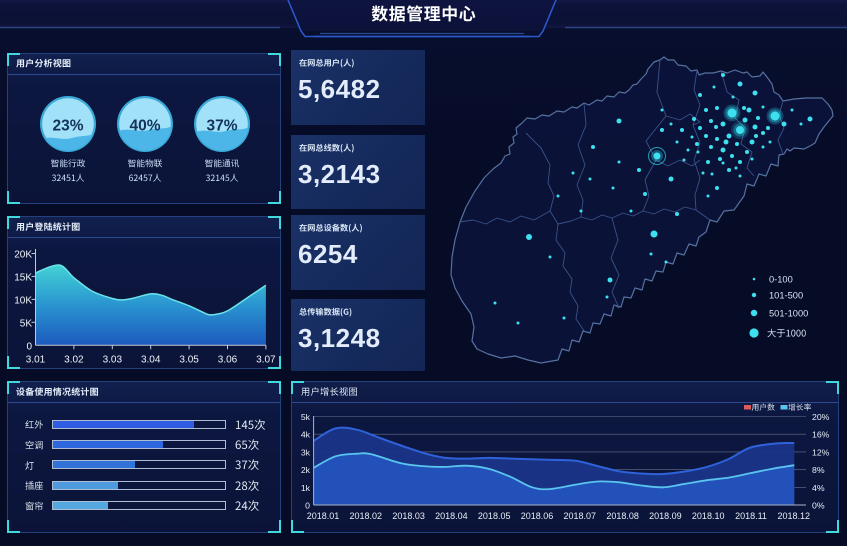  I want to click on svg-text: 3k, so click(306, 452).